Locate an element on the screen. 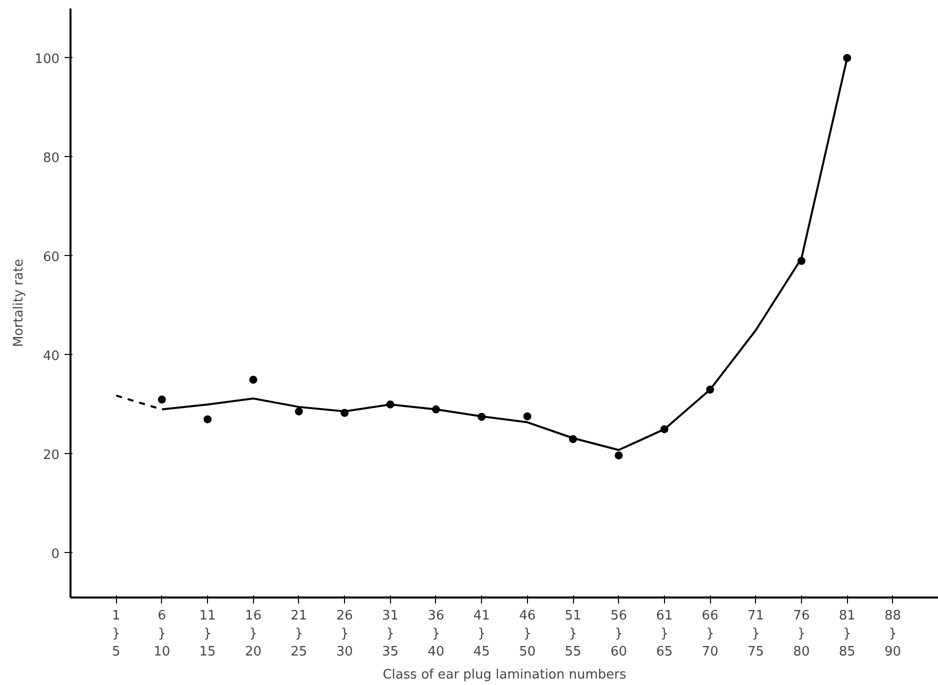 The height and width of the screenshot is (685, 938). x-tick-label: 36 } 40 is located at coordinates (436, 634).